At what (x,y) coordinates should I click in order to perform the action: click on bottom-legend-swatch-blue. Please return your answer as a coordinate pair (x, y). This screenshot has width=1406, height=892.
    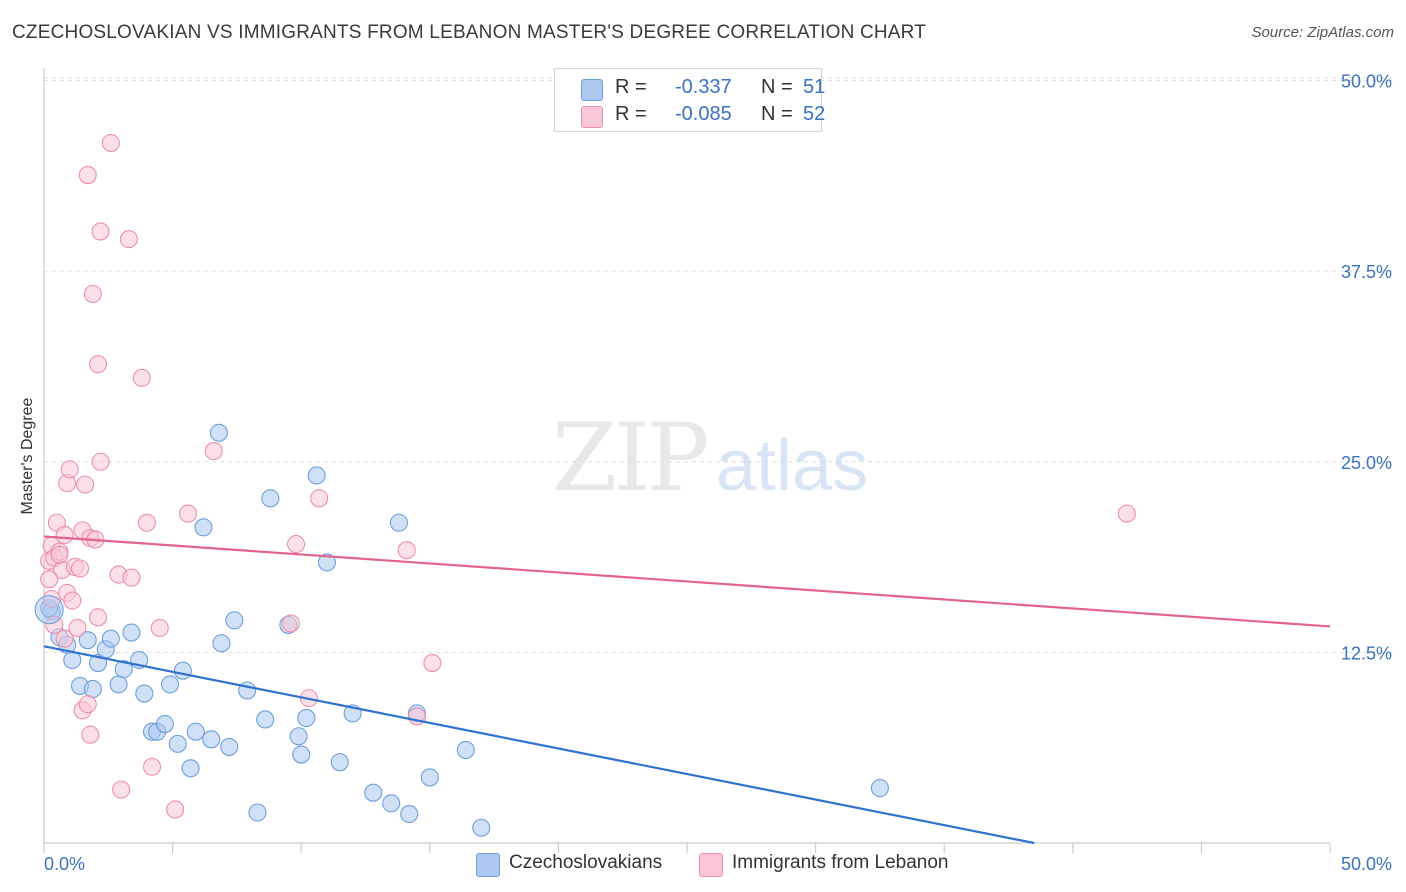
    Looking at the image, I should click on (488, 865).